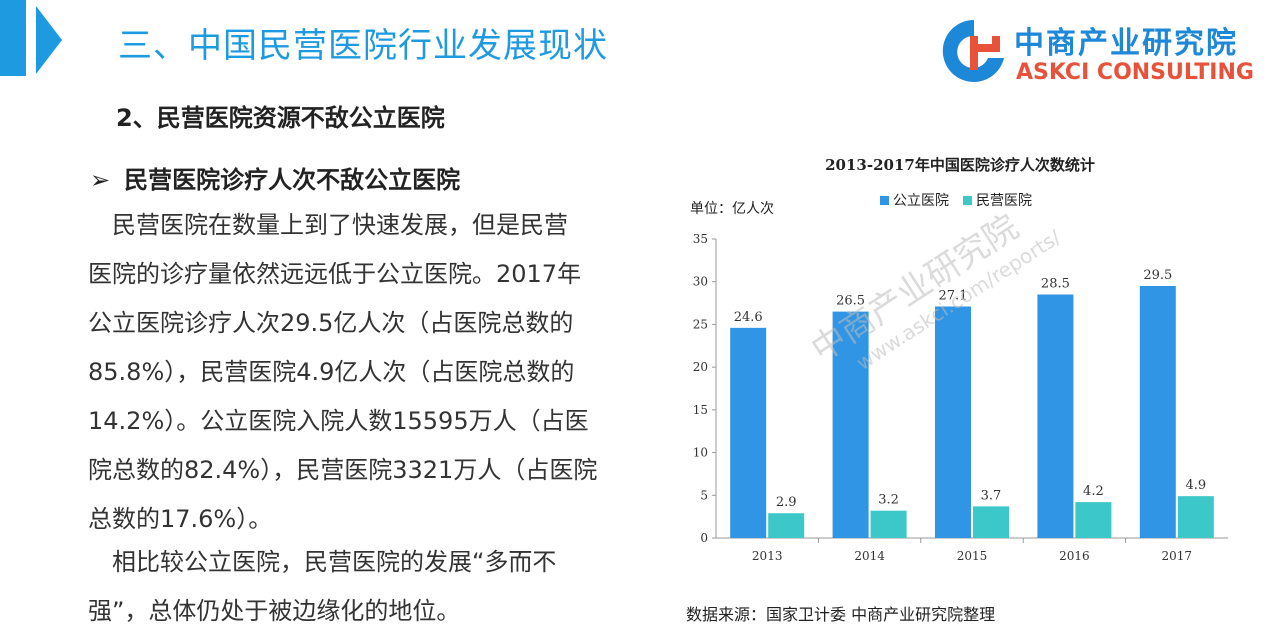  I want to click on section-subtitle: 2、民营医院资源不敌公立医院, so click(280, 118).